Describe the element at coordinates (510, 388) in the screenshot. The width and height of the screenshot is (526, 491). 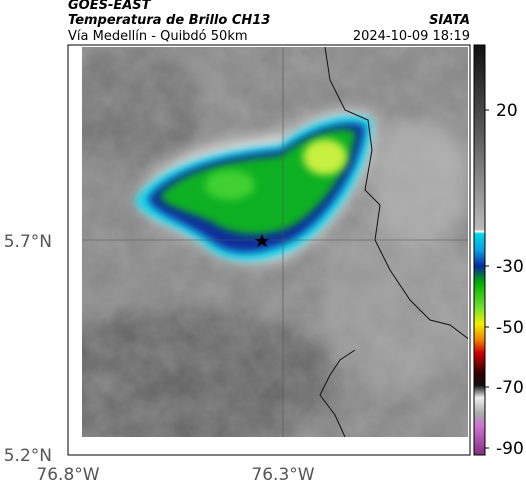
I see `colorbar-label: -70` at that location.